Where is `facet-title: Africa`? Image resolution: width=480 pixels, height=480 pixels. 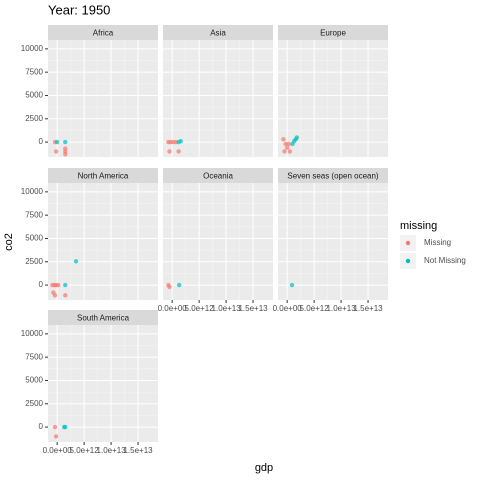
facet-title: Africa is located at coordinates (103, 33).